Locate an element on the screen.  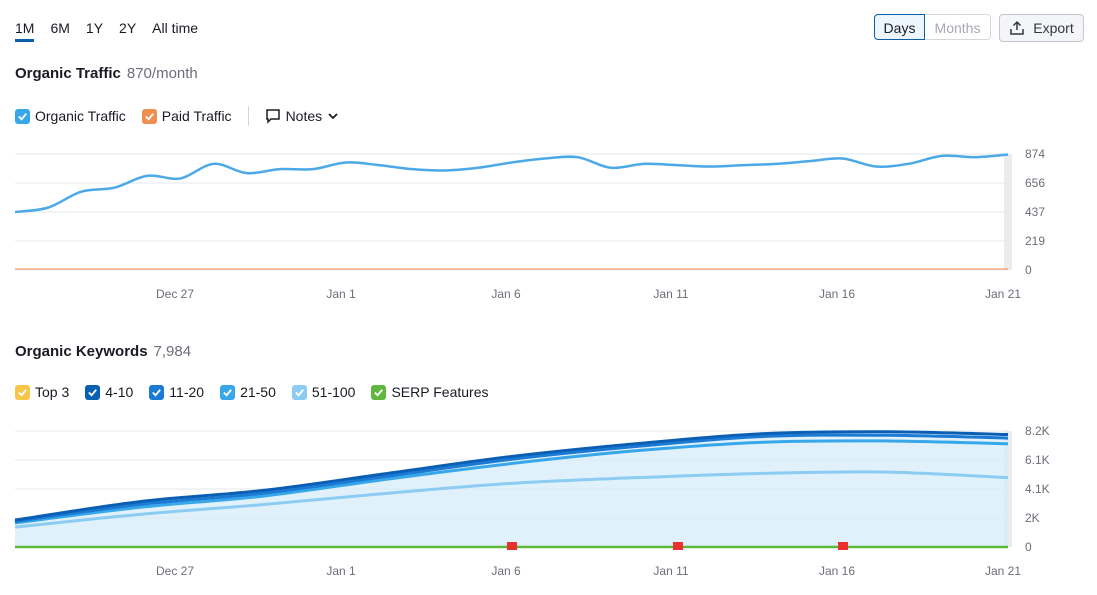
legend-serp-features: SERP Features is located at coordinates (429, 392).